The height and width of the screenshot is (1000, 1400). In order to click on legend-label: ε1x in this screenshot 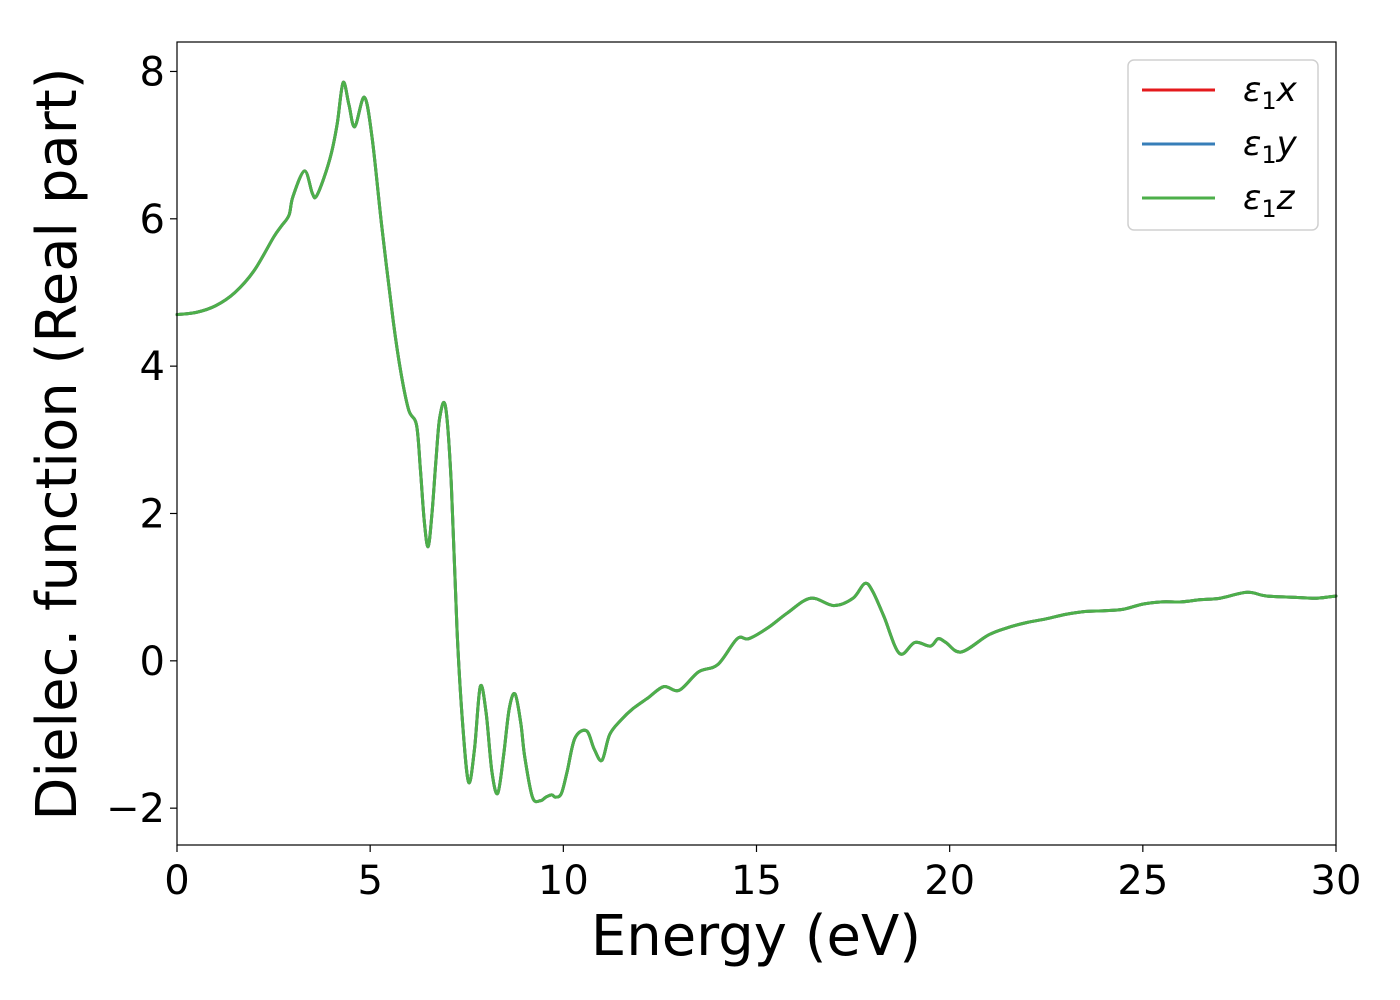, I will do `click(1270, 92)`.